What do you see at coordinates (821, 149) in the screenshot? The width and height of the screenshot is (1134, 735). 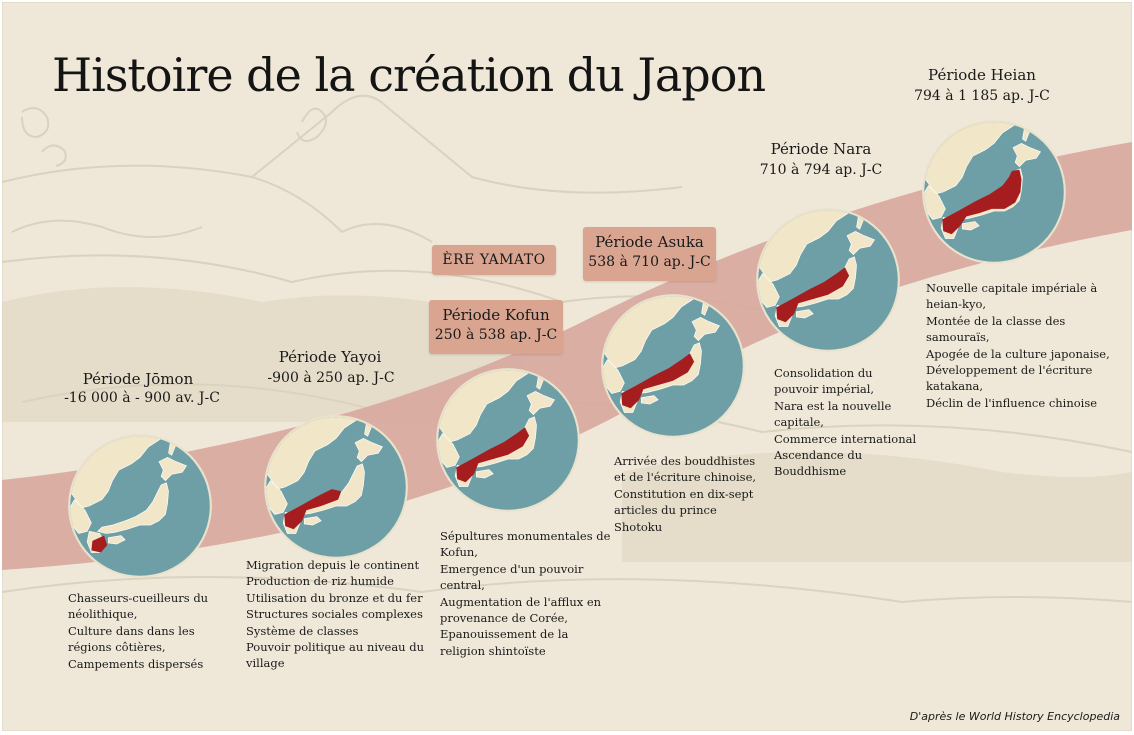 I see `period-title-nara: Période Nara` at bounding box center [821, 149].